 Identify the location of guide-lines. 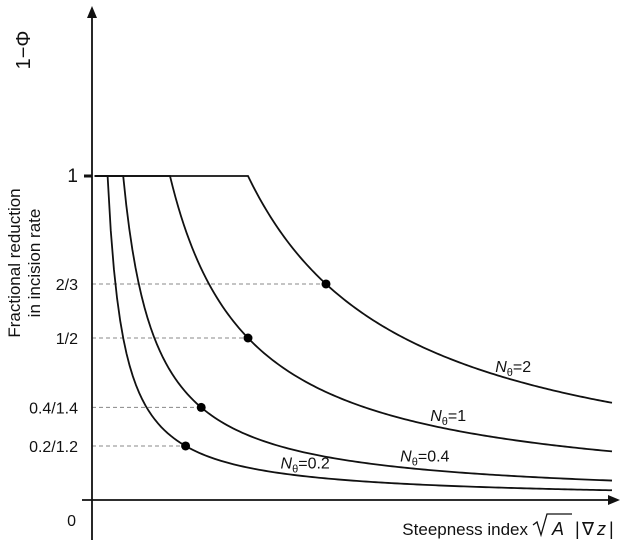
(209, 365).